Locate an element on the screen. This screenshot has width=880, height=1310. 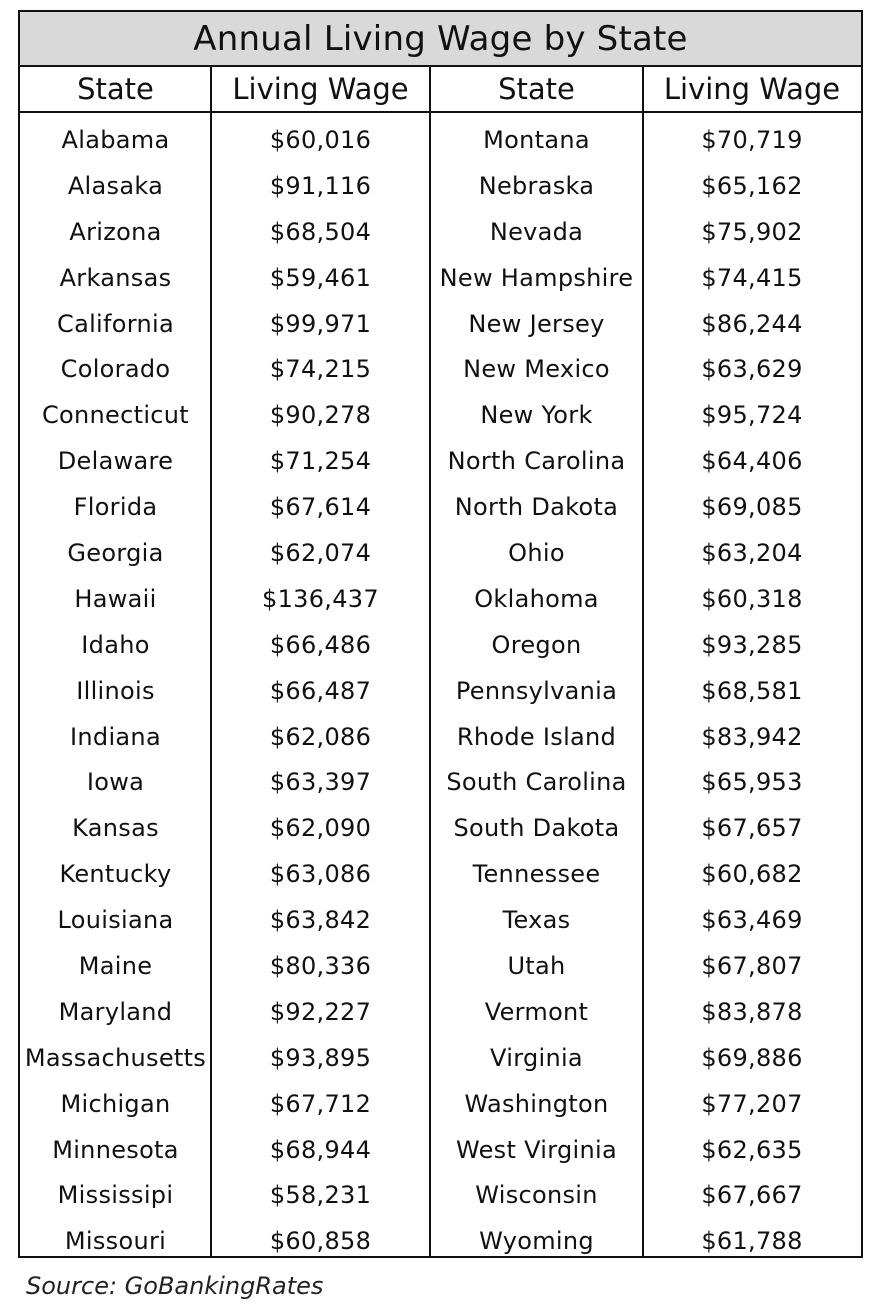
wage-left-cell: $58,231 is located at coordinates (320, 1195).